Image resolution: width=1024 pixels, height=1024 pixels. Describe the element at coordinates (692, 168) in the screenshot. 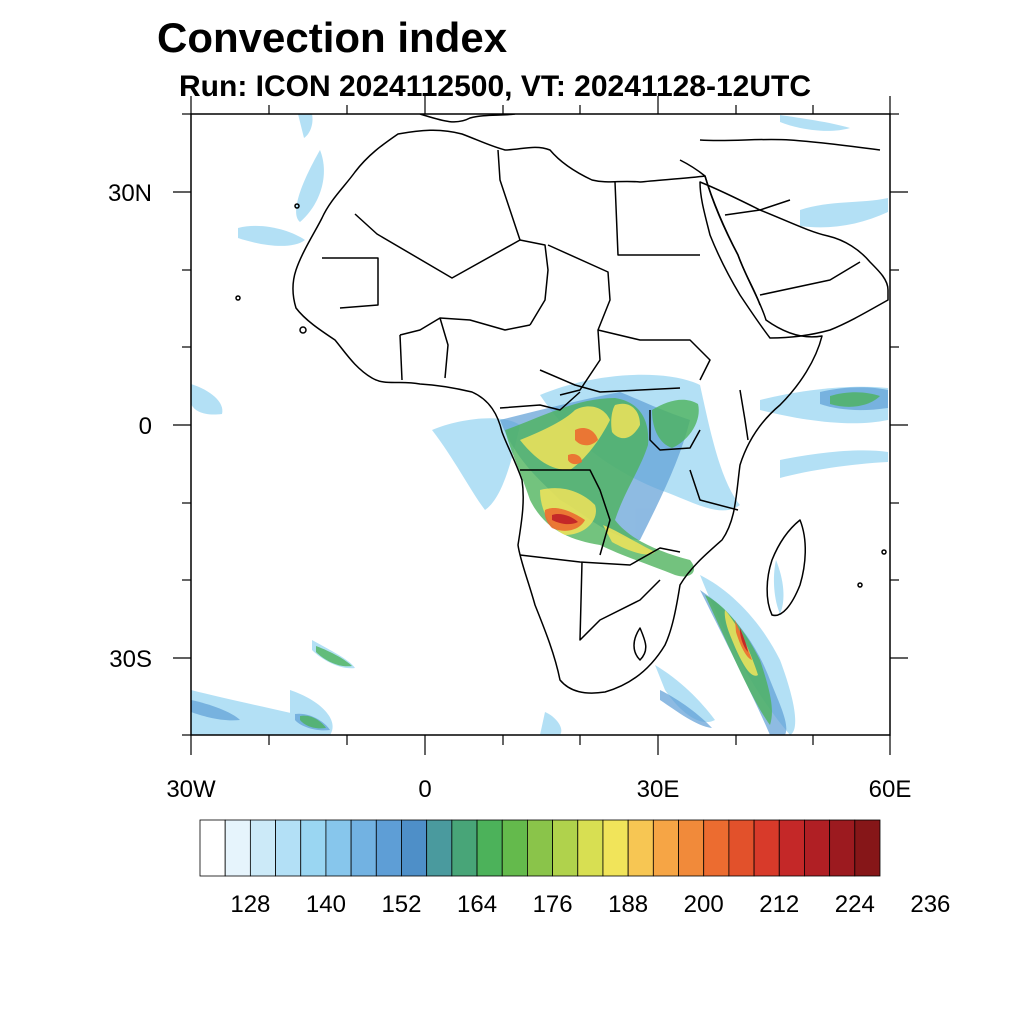

I see `levant-coastline` at that location.